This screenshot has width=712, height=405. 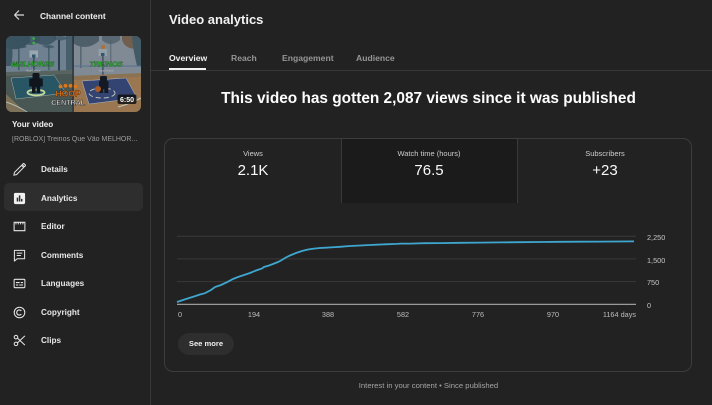 What do you see at coordinates (68, 102) in the screenshot?
I see `svg-text: CENTRAL` at bounding box center [68, 102].